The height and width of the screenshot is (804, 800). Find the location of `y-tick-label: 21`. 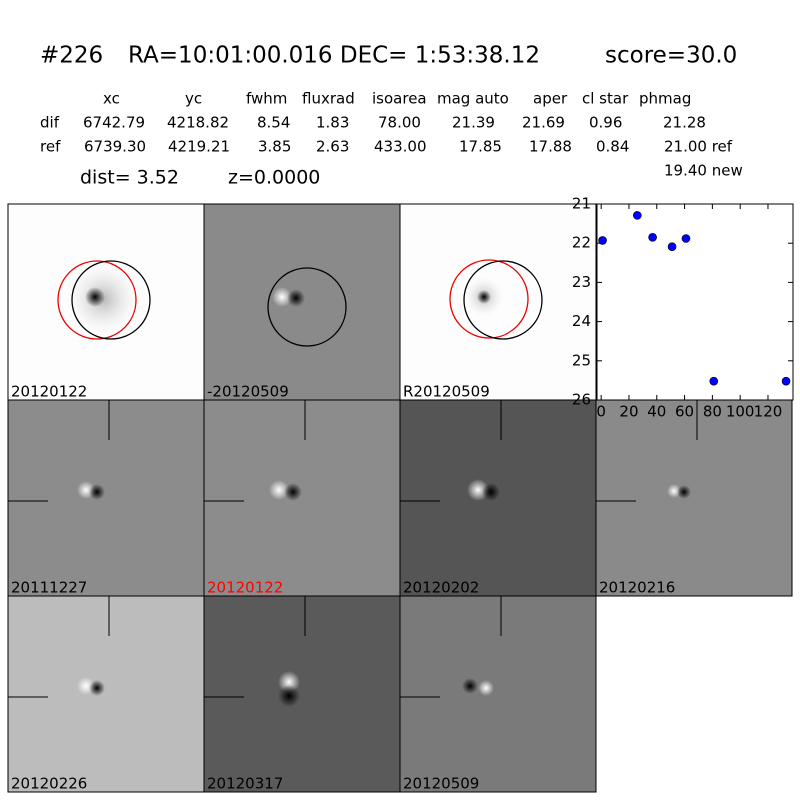

y-tick-label: 21 is located at coordinates (581, 204).